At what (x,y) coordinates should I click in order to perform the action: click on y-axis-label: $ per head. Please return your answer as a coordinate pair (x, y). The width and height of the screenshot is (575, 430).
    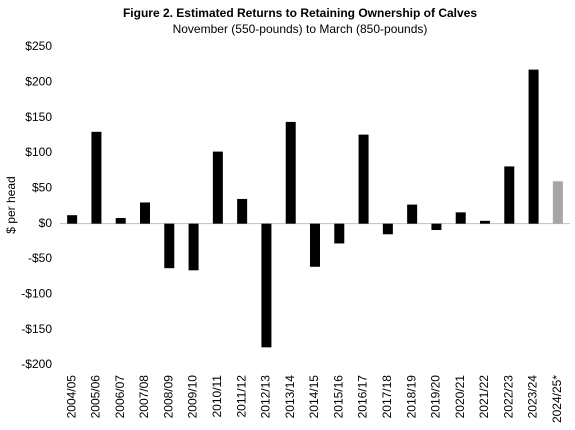
    Looking at the image, I should click on (11, 204).